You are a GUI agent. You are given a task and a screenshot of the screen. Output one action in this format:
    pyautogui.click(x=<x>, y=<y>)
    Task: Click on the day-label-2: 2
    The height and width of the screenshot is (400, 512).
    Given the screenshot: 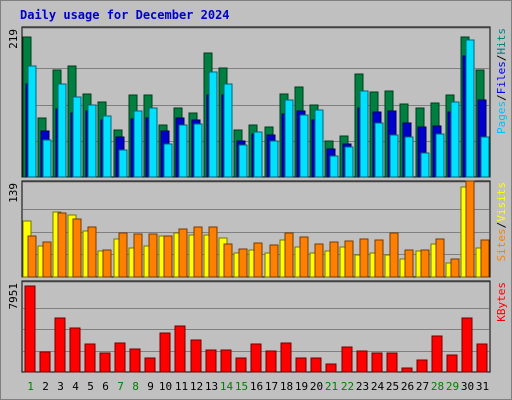 What is the action you would take?
    pyautogui.click(x=45, y=386)
    